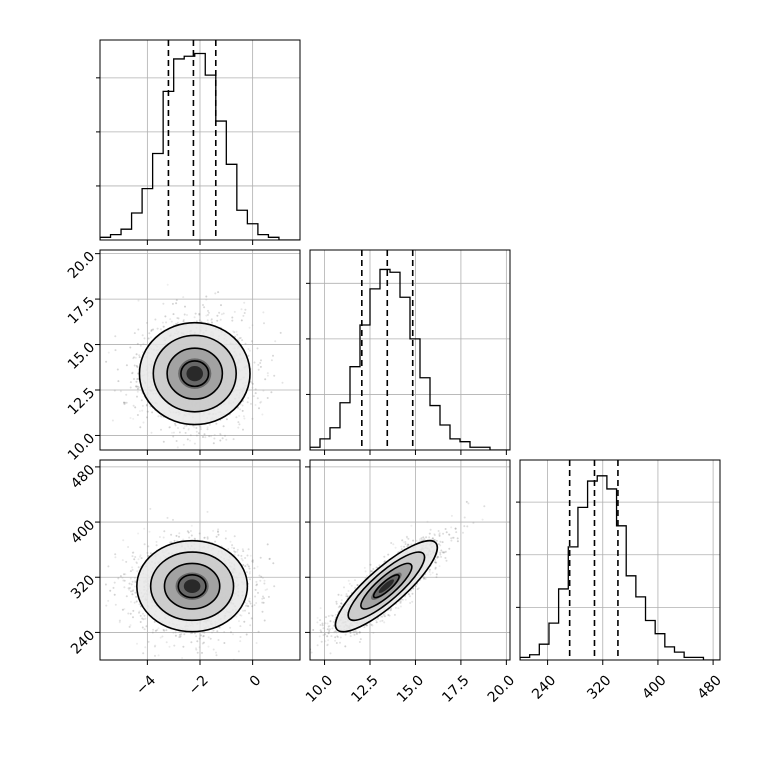 The height and width of the screenshot is (760, 760). I want to click on panel-frame, so click(620, 560).